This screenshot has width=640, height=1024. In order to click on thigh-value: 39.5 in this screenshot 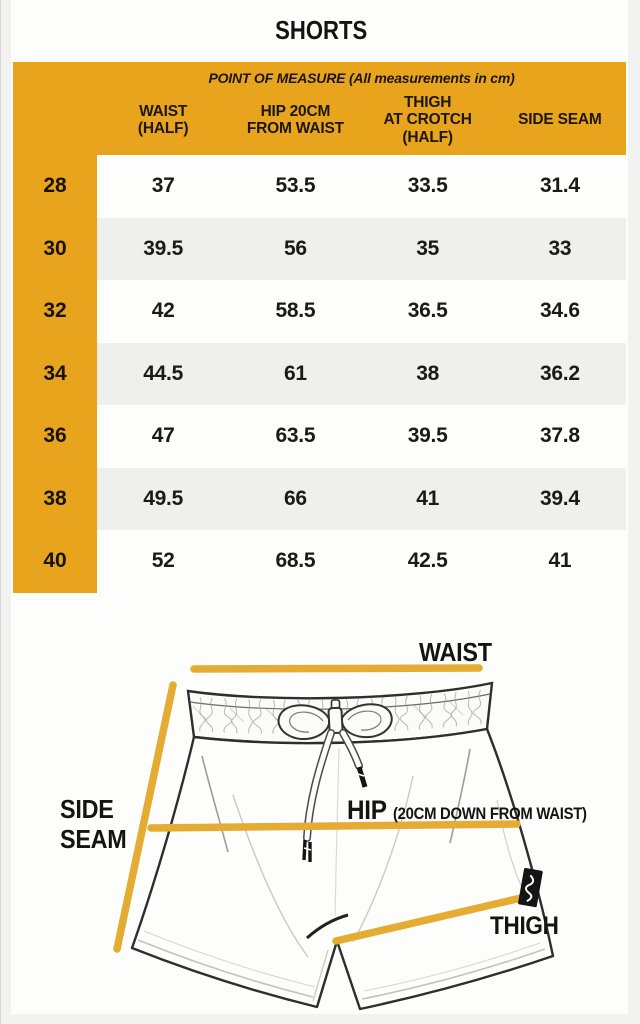, I will do `click(427, 436)`.